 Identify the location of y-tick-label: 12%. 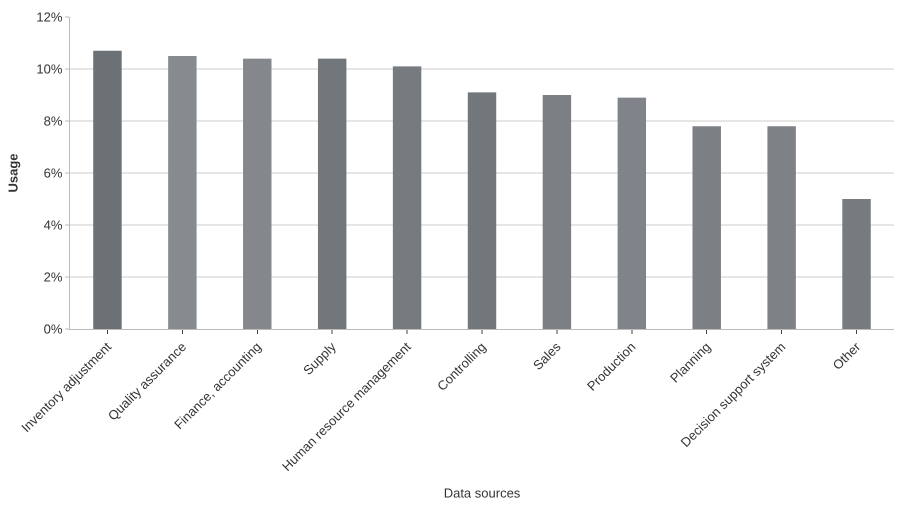
(49, 17).